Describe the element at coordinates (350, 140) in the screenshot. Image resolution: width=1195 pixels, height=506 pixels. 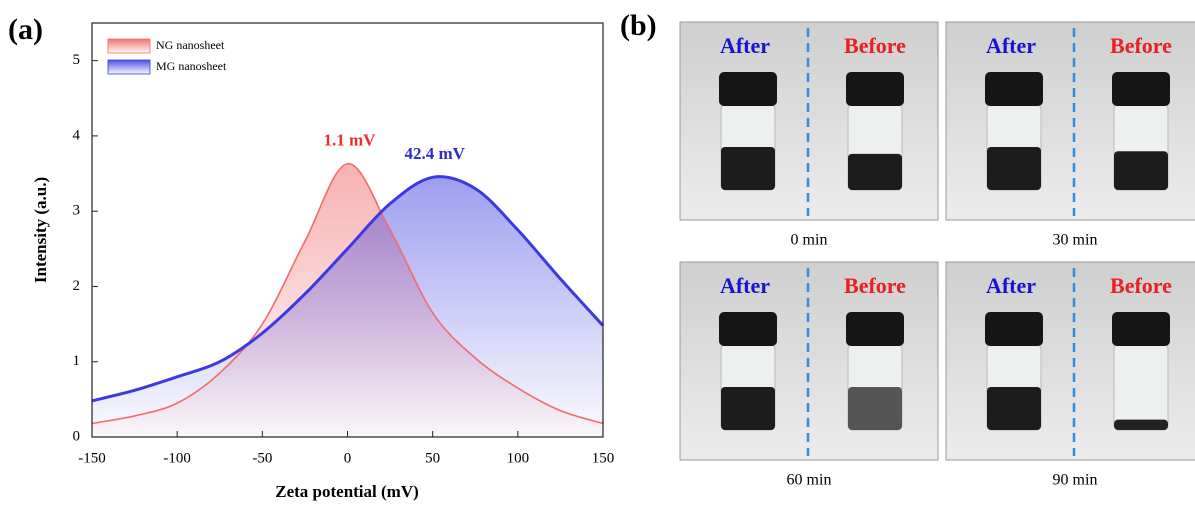
I see `annotation: 1.1 mV` at that location.